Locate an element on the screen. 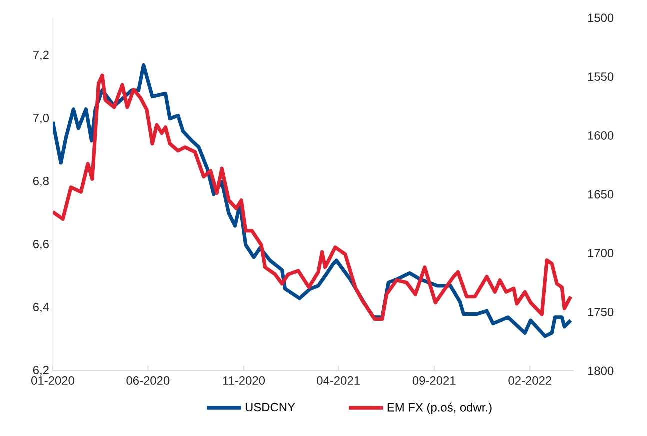  y2-tick-label: 1550 is located at coordinates (601, 77).